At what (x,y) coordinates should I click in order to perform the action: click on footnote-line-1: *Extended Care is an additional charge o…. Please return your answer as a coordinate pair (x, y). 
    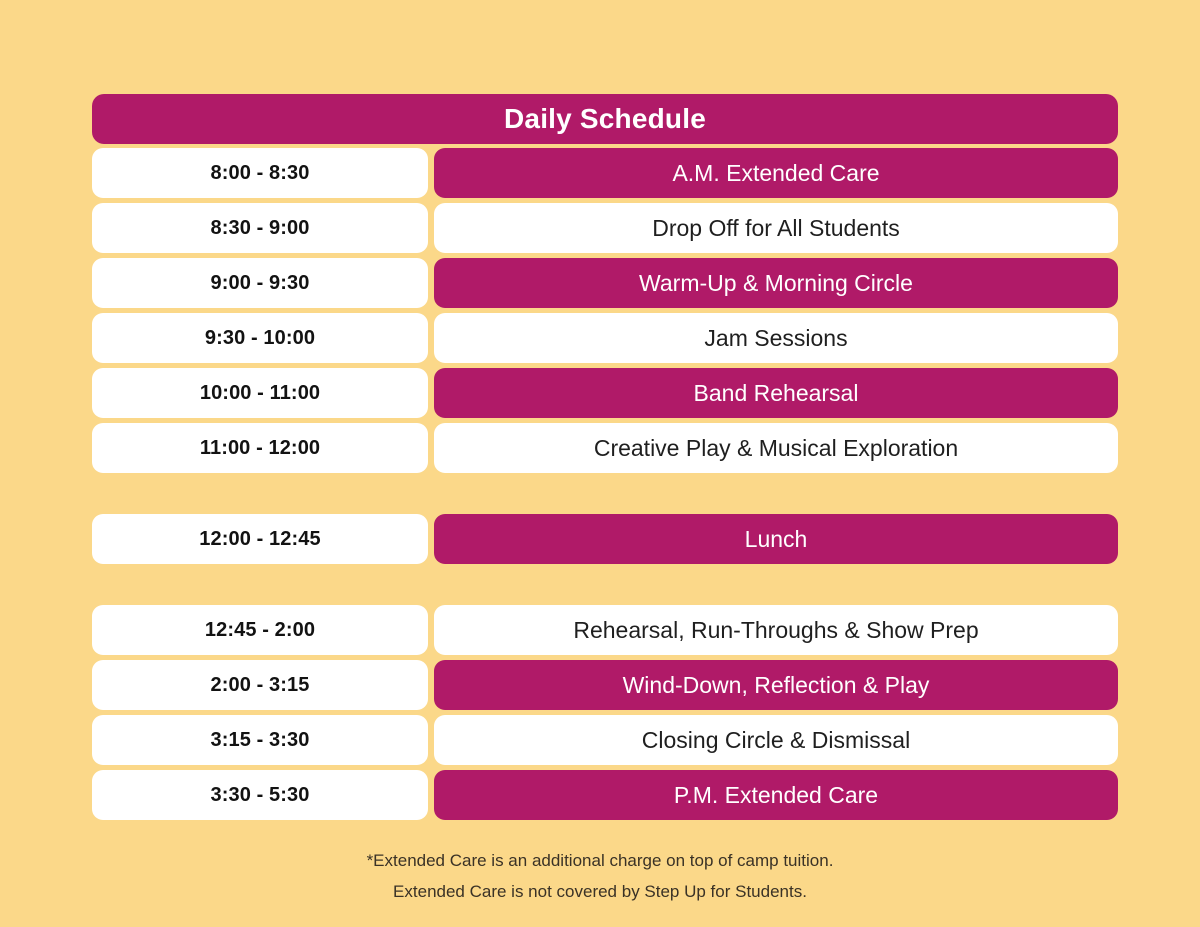
    Looking at the image, I should click on (600, 860).